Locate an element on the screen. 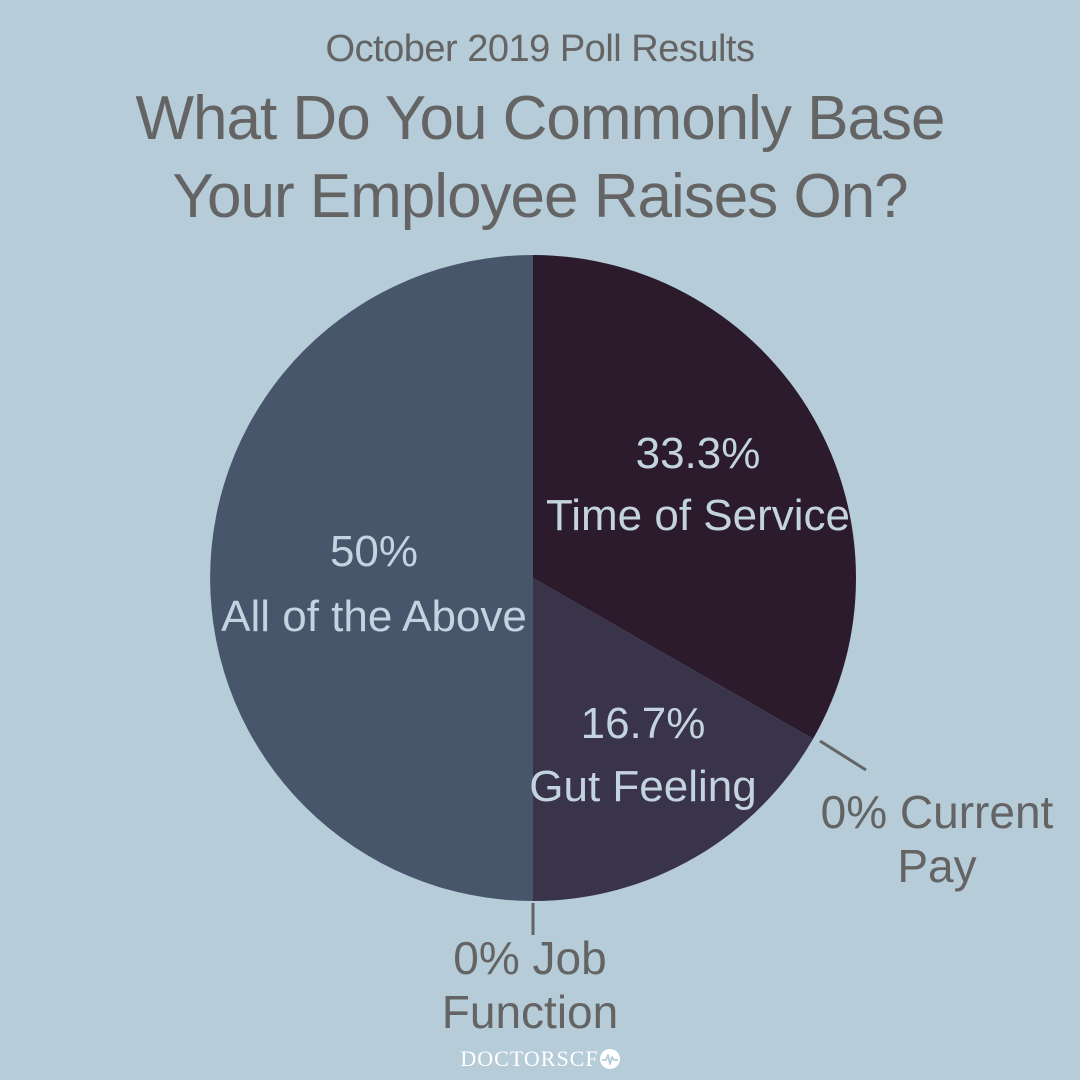 The image size is (1080, 1080). slice-value-label: 50% is located at coordinates (374, 551).